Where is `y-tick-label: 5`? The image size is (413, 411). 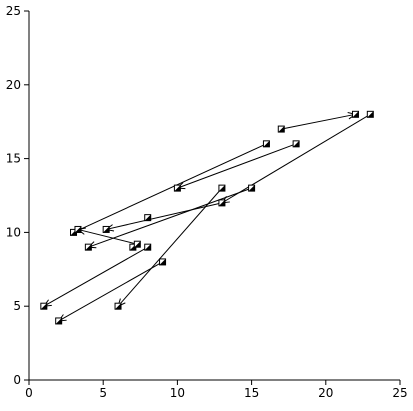
y-tick-label: 5 is located at coordinates (17, 306).